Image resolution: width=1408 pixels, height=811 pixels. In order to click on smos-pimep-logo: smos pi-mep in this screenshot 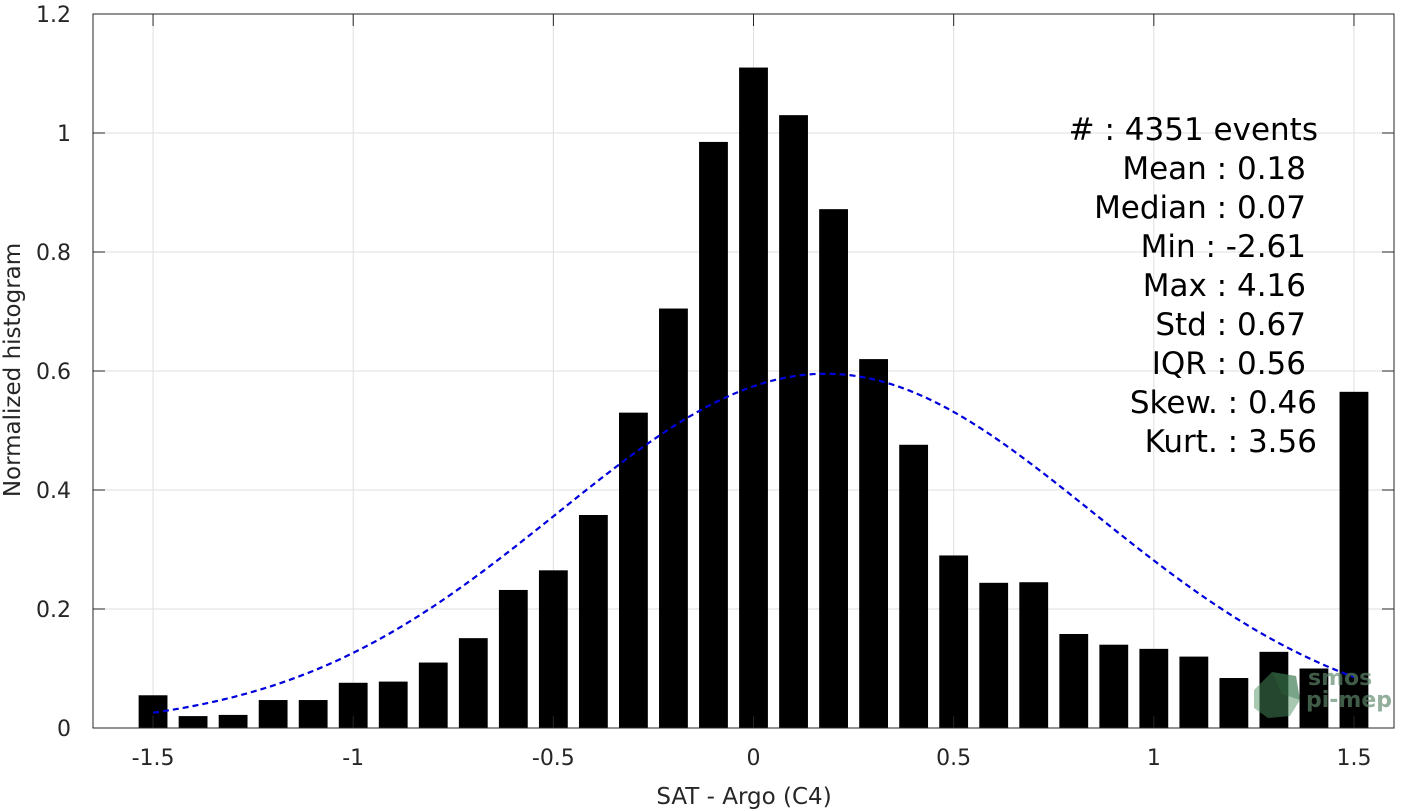, I will do `click(1323, 692)`.